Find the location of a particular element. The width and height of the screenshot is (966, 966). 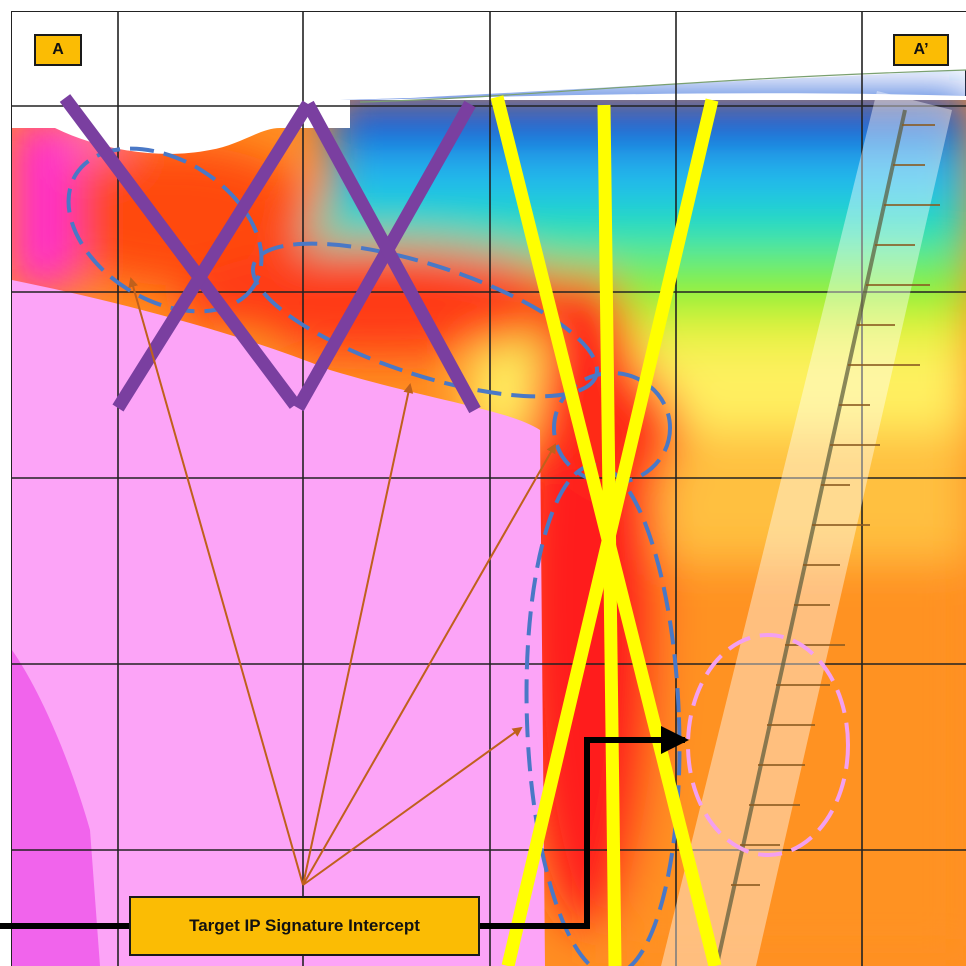

purple-strike-1a is located at coordinates (180, 251).